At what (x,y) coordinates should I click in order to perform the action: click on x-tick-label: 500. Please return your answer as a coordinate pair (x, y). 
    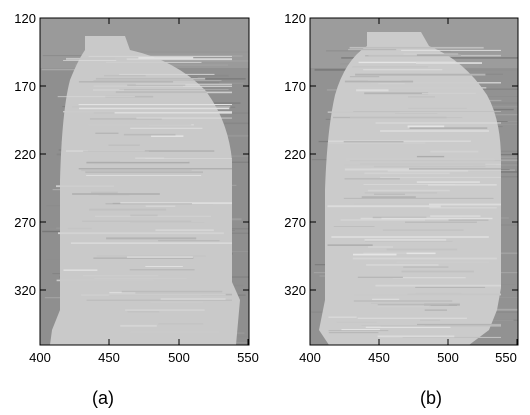
    Looking at the image, I should click on (448, 357).